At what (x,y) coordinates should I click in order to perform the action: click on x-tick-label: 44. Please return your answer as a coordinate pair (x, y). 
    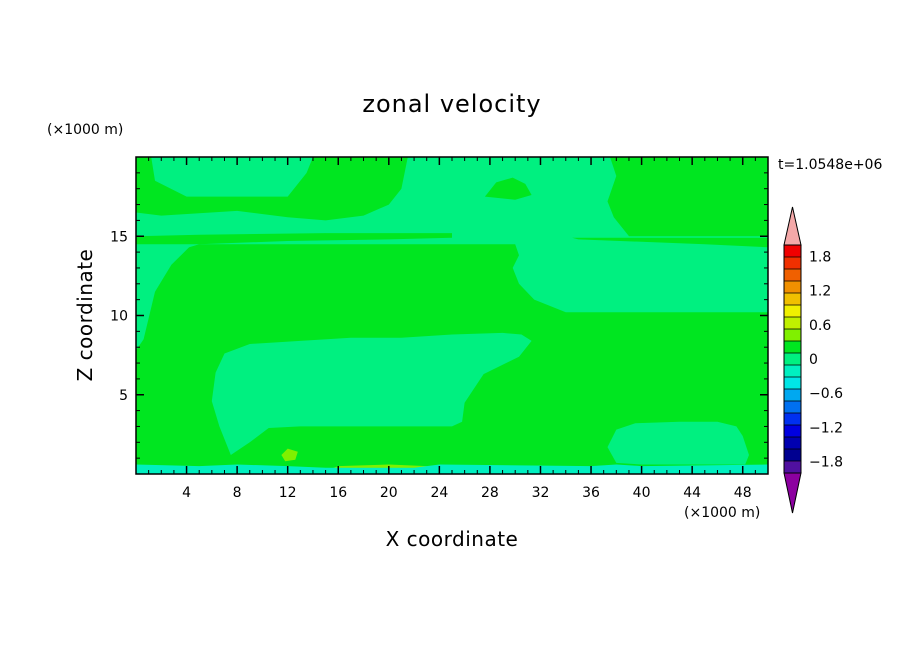
    Looking at the image, I should click on (692, 493).